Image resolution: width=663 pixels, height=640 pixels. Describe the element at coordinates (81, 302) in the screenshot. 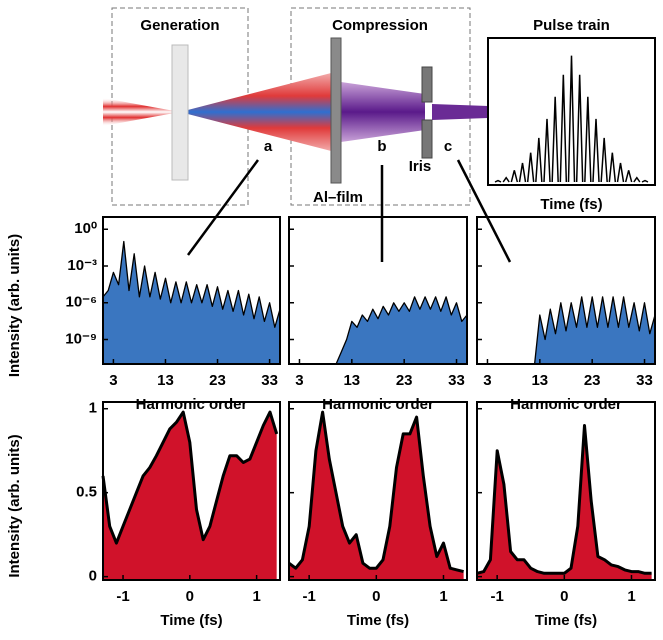

I see `y-tick-label: 10⁻⁶` at that location.